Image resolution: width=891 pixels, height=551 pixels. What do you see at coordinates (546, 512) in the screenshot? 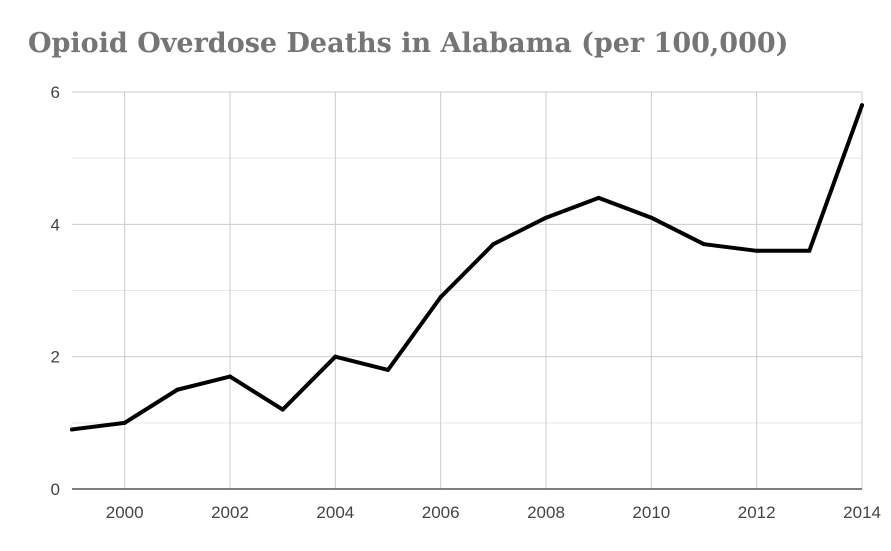
I see `x-tick-label: 2008` at bounding box center [546, 512].